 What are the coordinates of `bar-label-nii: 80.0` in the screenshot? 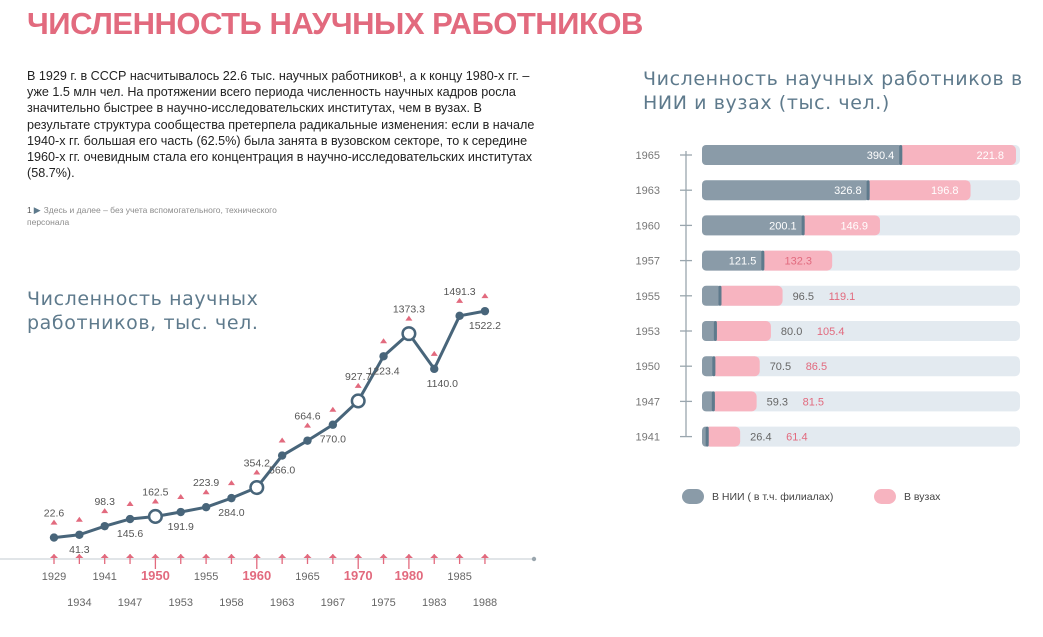 It's located at (791, 332).